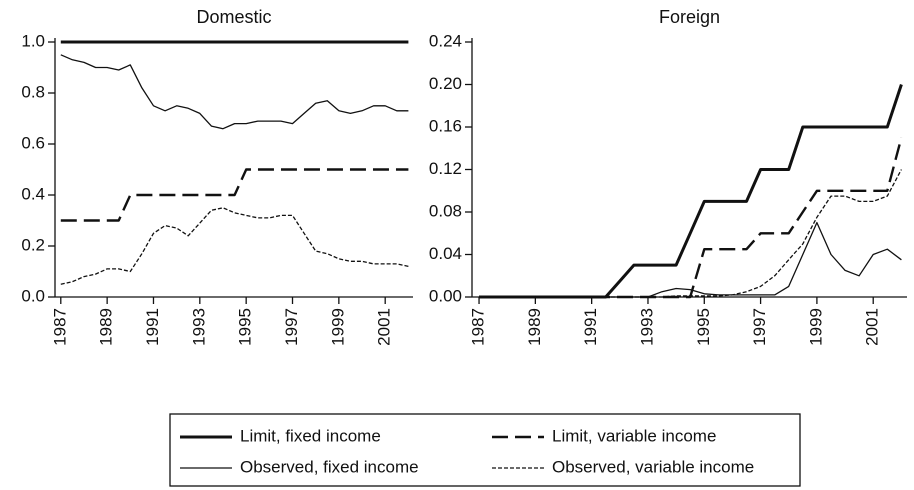 The image size is (914, 490). I want to click on y-tick-label: 0.16, so click(445, 125).